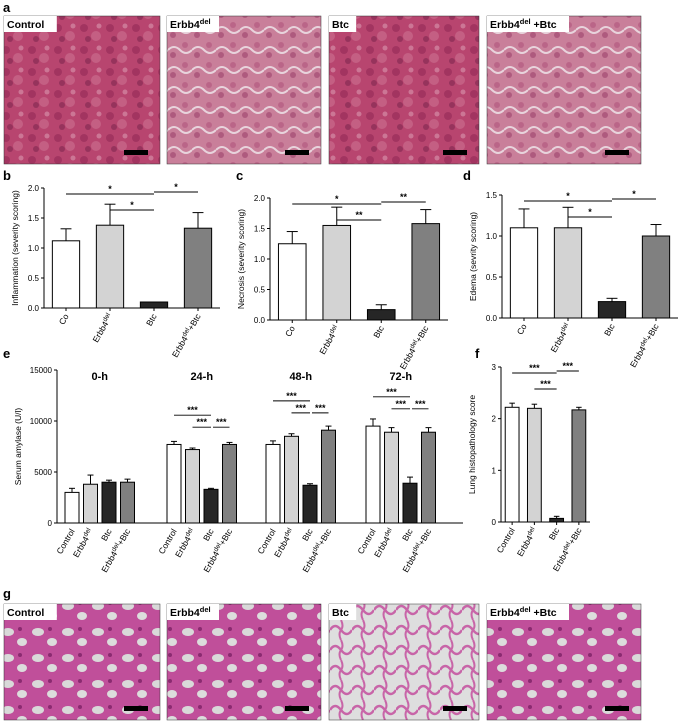 The image size is (685, 724). I want to click on micrograph-g-1: Control, so click(82, 662).